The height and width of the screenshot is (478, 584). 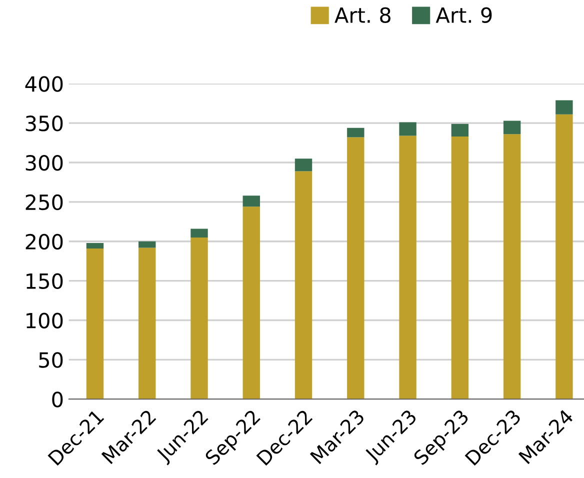 What do you see at coordinates (44, 84) in the screenshot?
I see `y-tick-label: 400` at bounding box center [44, 84].